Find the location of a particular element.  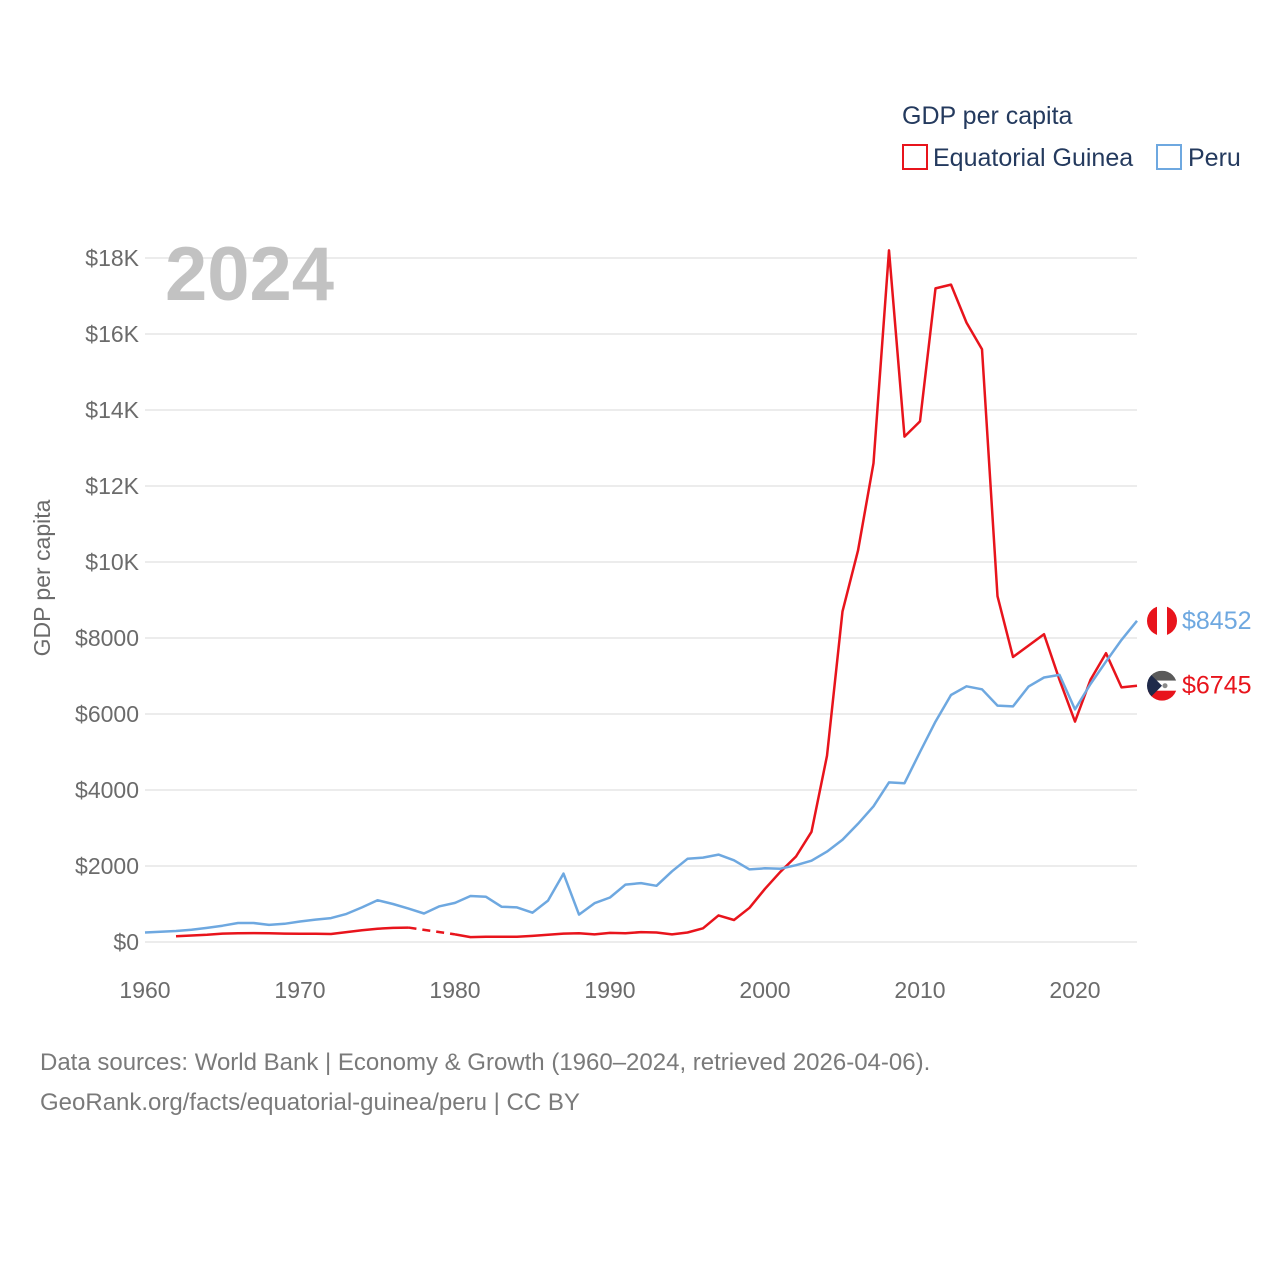

y-tick-label: $0 is located at coordinates (126, 942).